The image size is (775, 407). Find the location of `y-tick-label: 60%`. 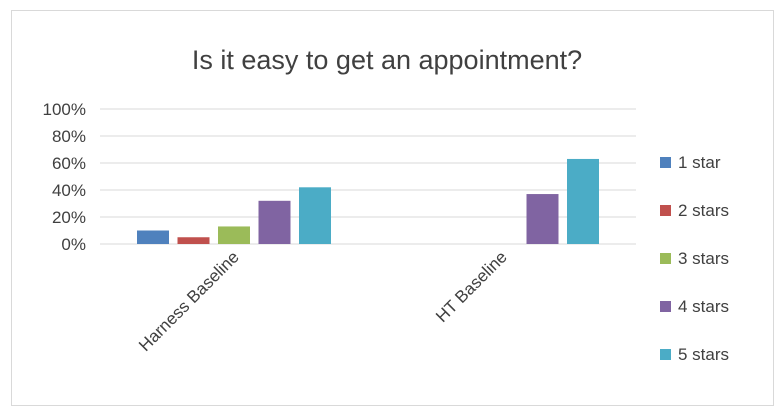

y-tick-label: 60% is located at coordinates (69, 163).